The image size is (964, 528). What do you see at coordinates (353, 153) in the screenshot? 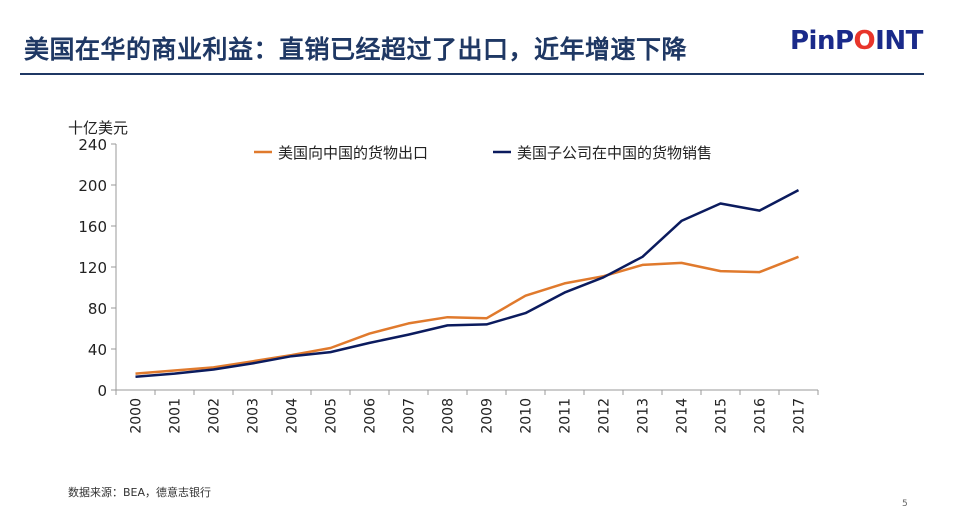
I see `legend-label-1: 美国向中国的货物出口` at bounding box center [353, 153].